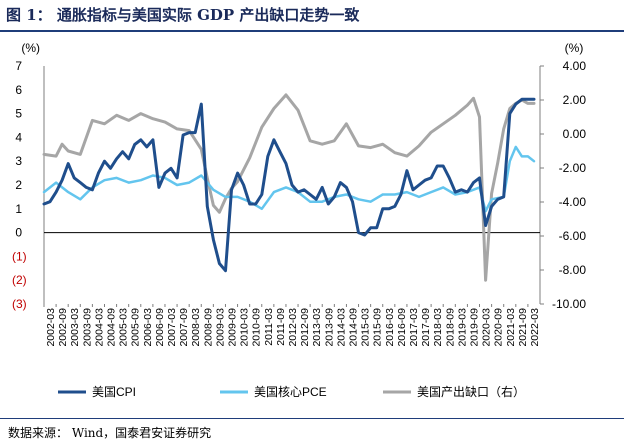  Describe the element at coordinates (148, 327) in the screenshot. I see `x-tick-label: 2006-03` at that location.